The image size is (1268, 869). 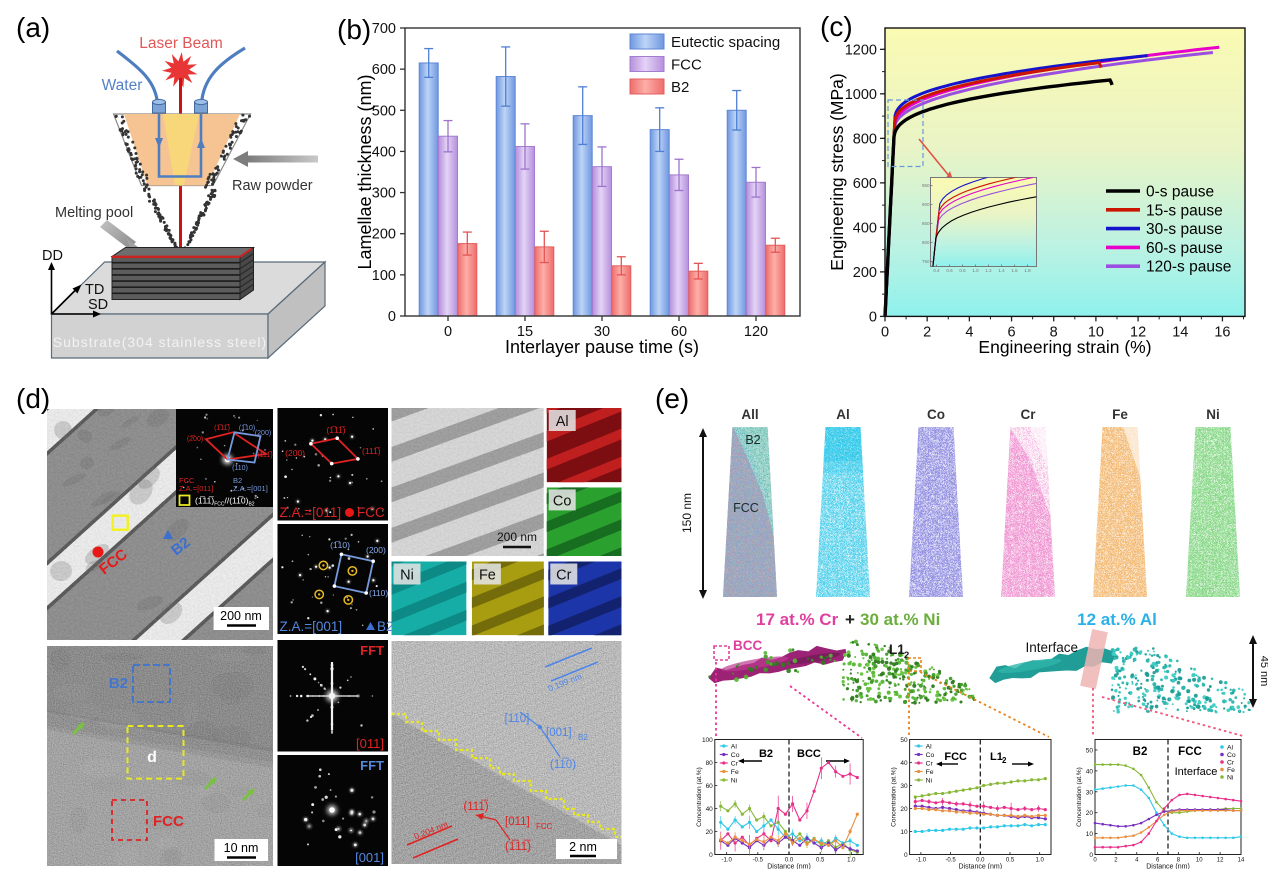 What do you see at coordinates (160, 342) in the screenshot?
I see `svg-text: Substrate(304 stainless steel)` at bounding box center [160, 342].